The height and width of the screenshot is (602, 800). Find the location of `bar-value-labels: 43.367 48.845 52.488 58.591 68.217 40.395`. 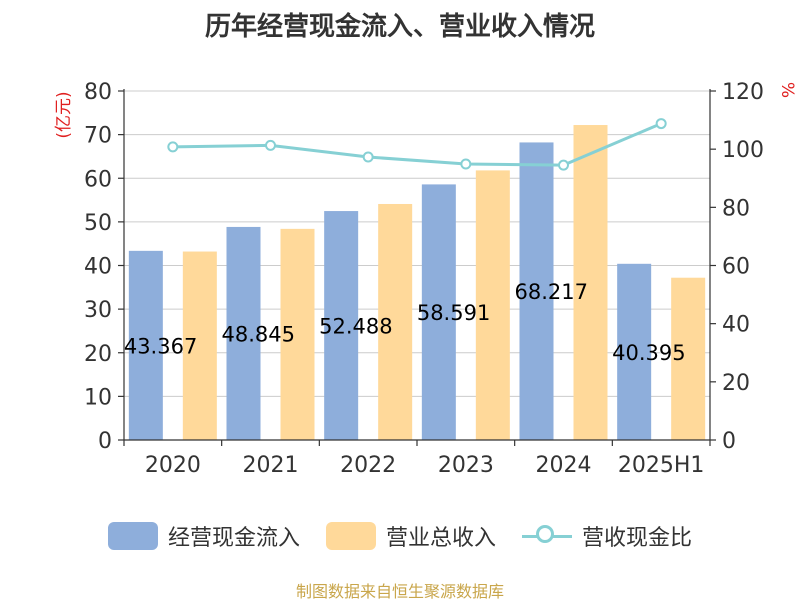

bar-value-labels: 43.367 48.845 52.488 58.591 68.217 40.395 is located at coordinates (405, 322).